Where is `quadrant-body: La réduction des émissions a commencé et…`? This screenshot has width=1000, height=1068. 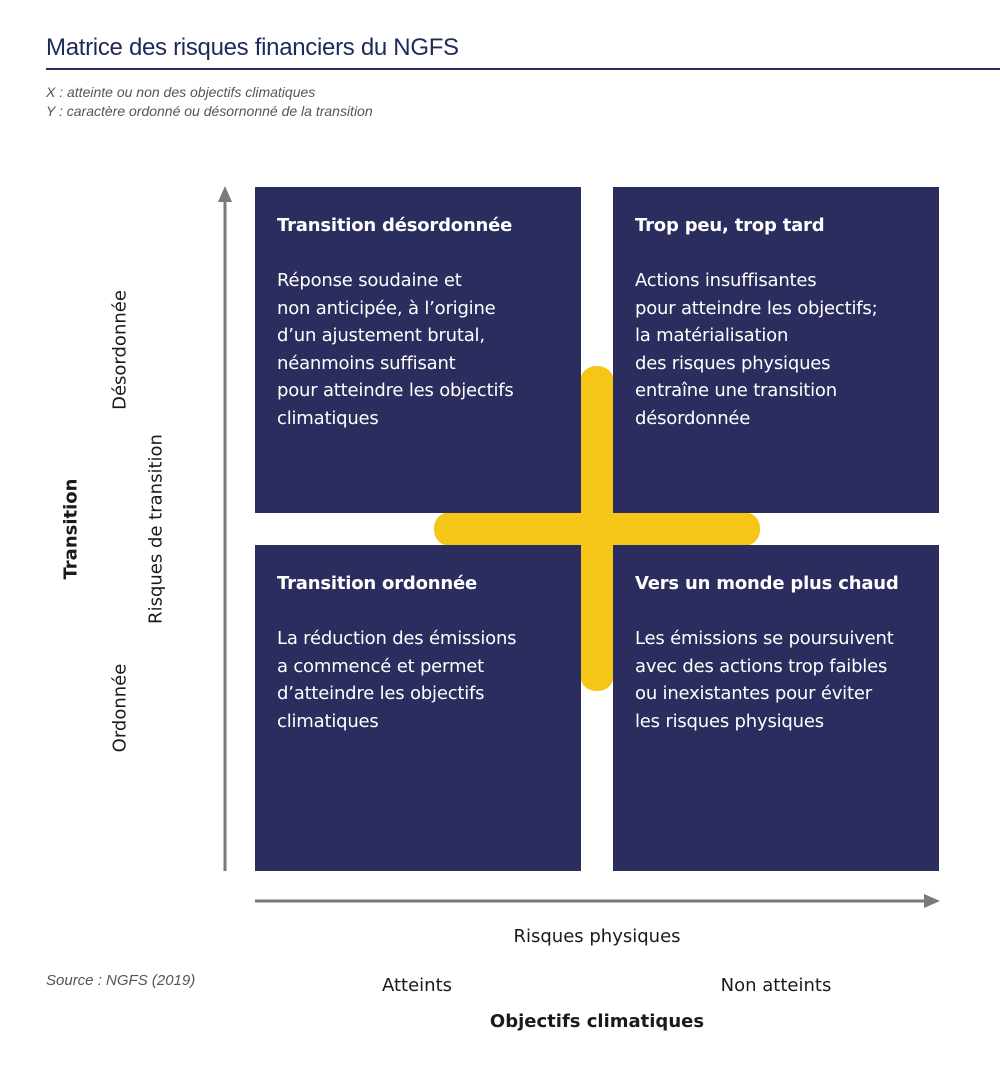
quadrant-body: La réduction des émissions a commencé et… is located at coordinates (397, 680).